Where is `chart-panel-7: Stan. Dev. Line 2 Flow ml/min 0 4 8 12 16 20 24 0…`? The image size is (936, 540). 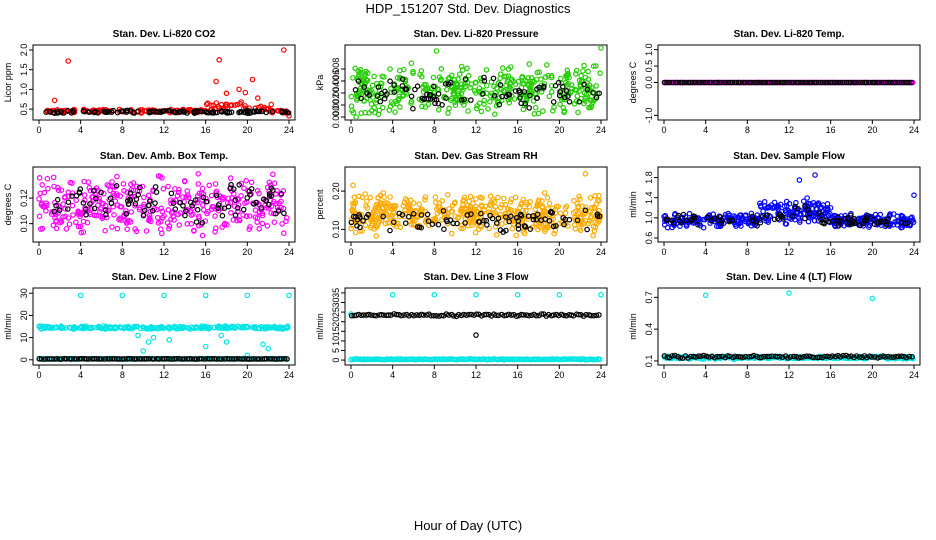 chart-panel-7: Stan. Dev. Line 2 Flow ml/min 0 4 8 12 16 20 24 0… is located at coordinates (149, 326).